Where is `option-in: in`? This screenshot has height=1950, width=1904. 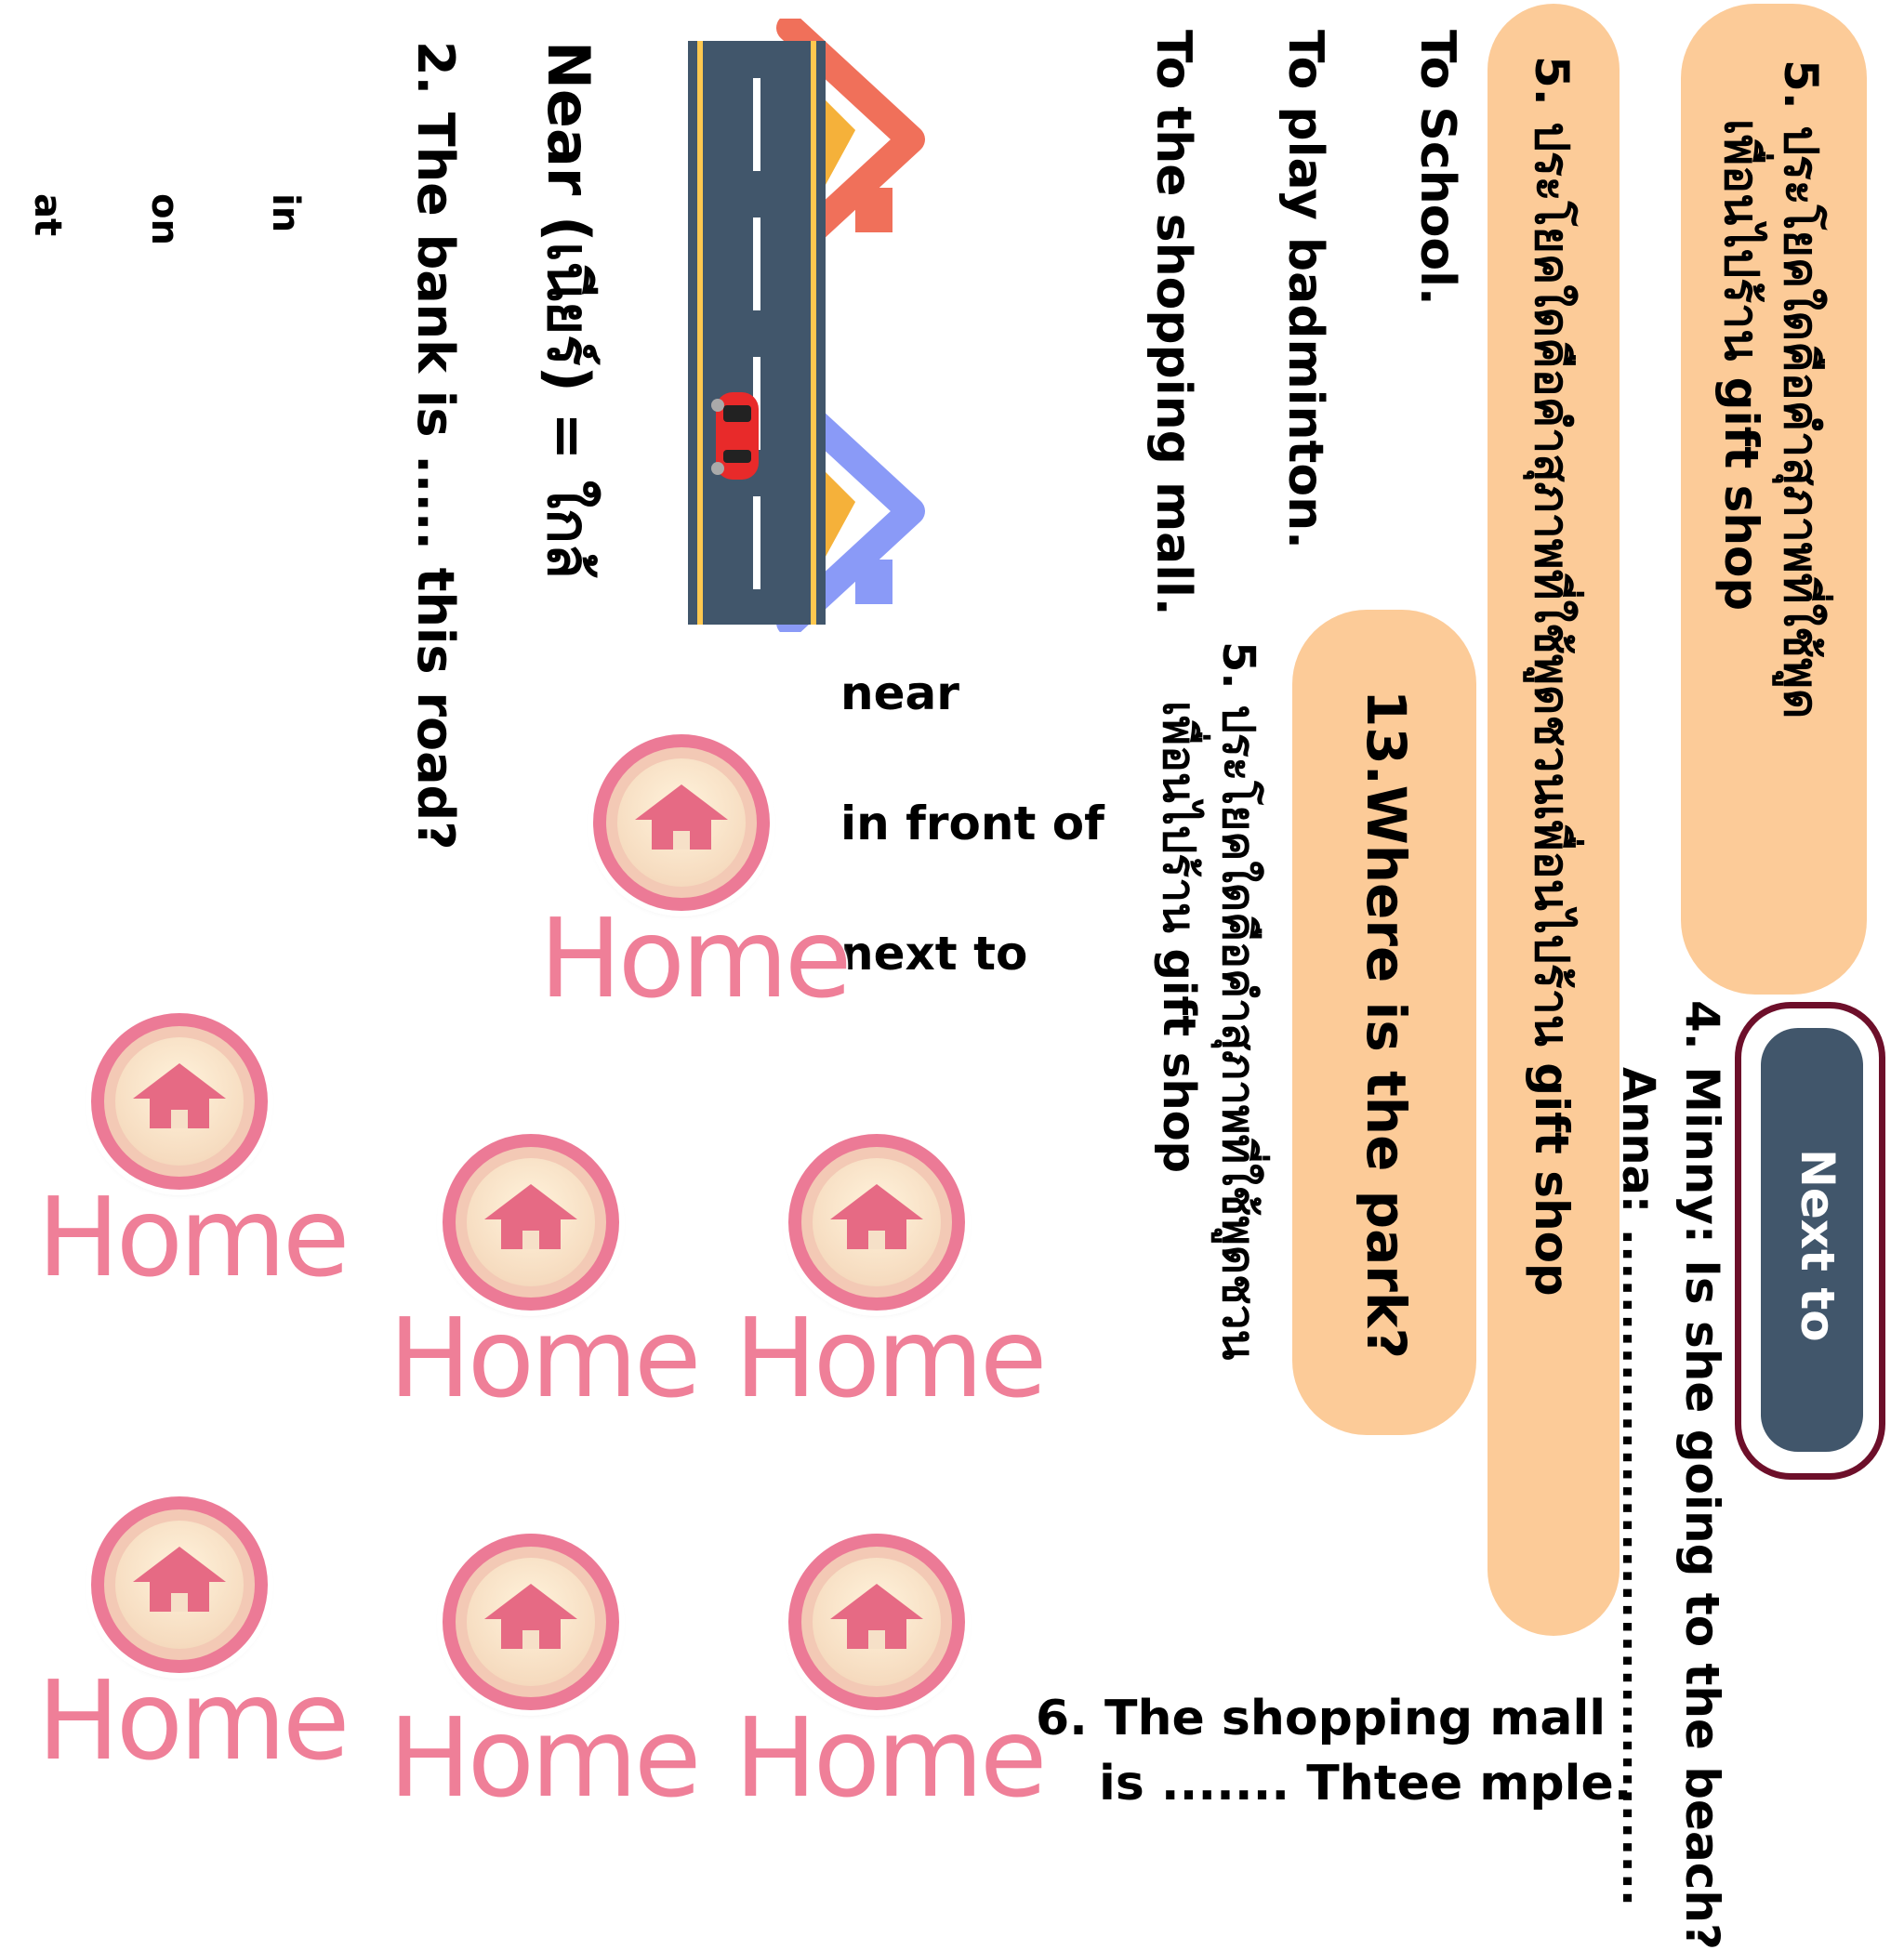 option-in: in is located at coordinates (285, 213).